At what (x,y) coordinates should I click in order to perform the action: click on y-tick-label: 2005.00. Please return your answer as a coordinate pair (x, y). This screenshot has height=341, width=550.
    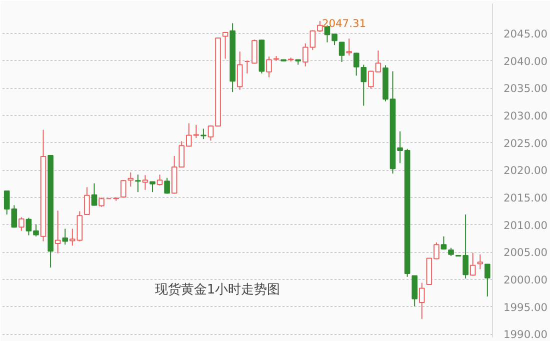
    Looking at the image, I should click on (526, 253).